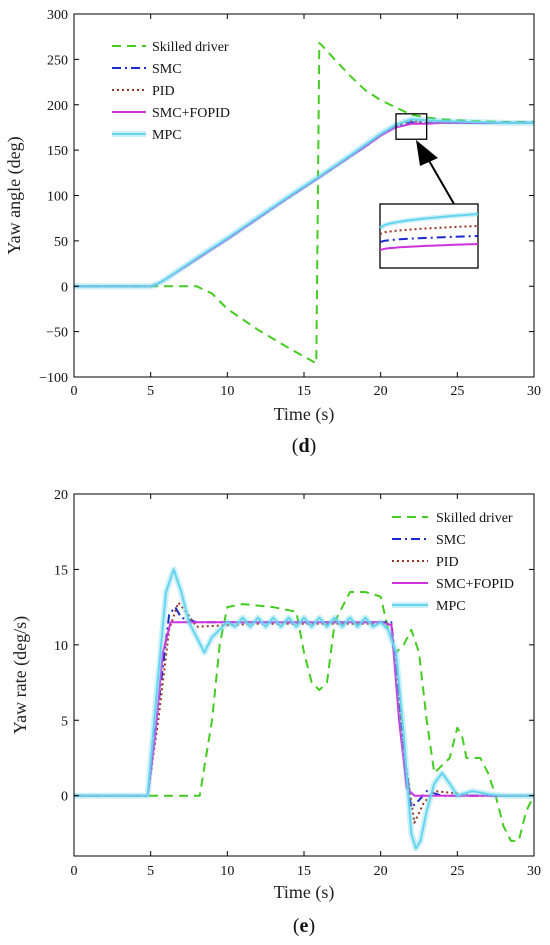 The image size is (550, 945). I want to click on y-tick-label: 10, so click(61, 646).